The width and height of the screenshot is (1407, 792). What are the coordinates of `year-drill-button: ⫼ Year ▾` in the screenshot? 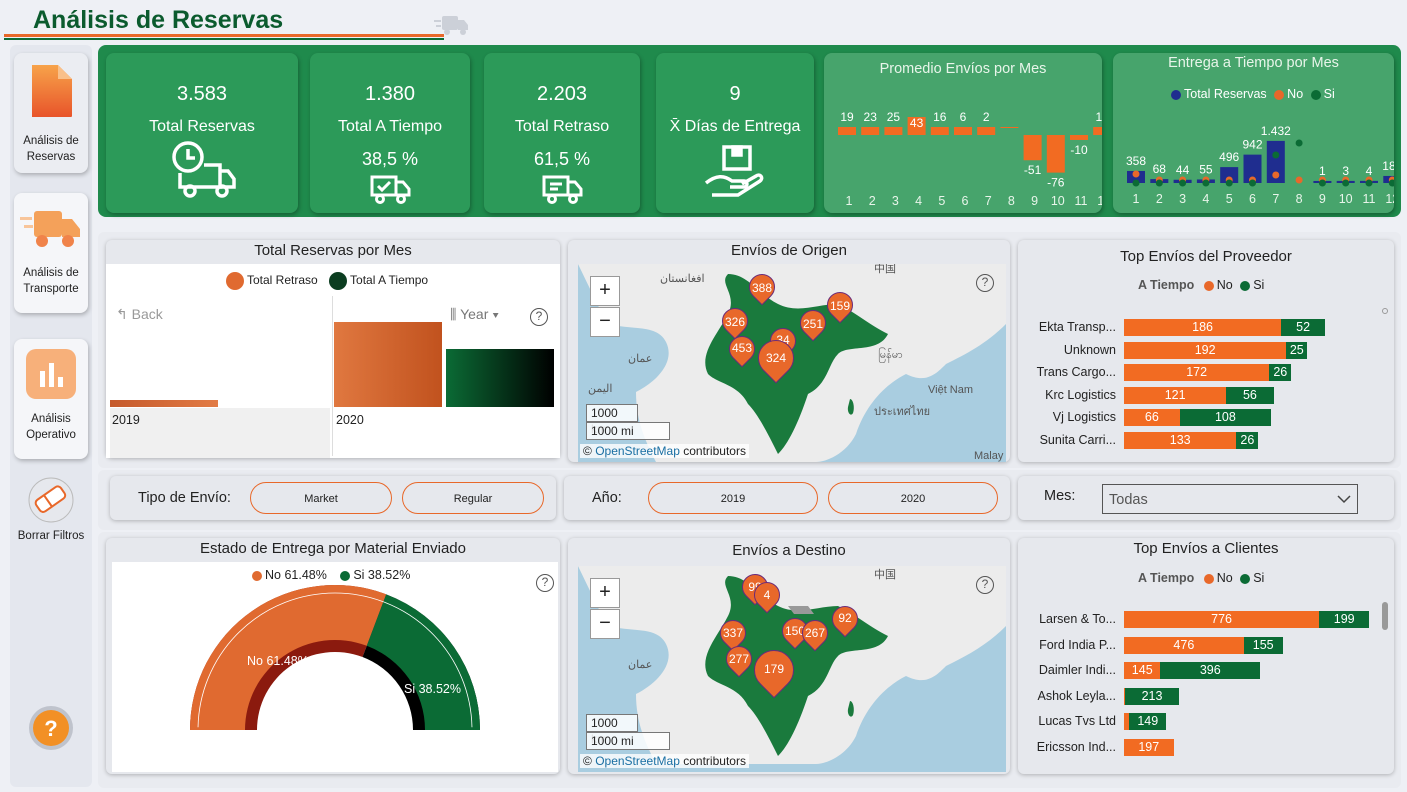 It's located at (474, 314).